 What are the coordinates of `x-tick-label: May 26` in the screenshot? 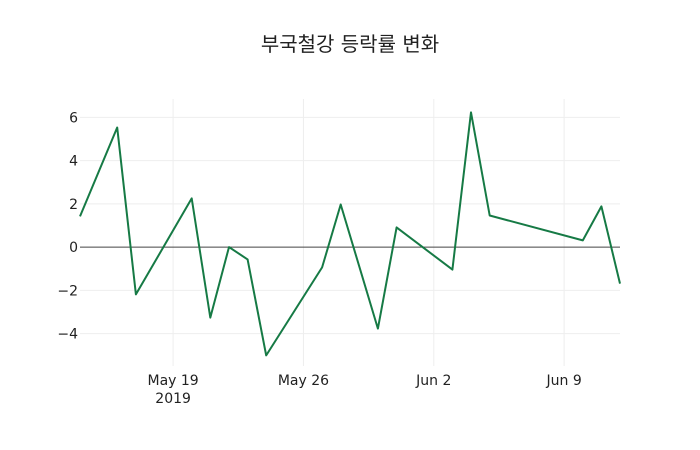 It's located at (303, 381).